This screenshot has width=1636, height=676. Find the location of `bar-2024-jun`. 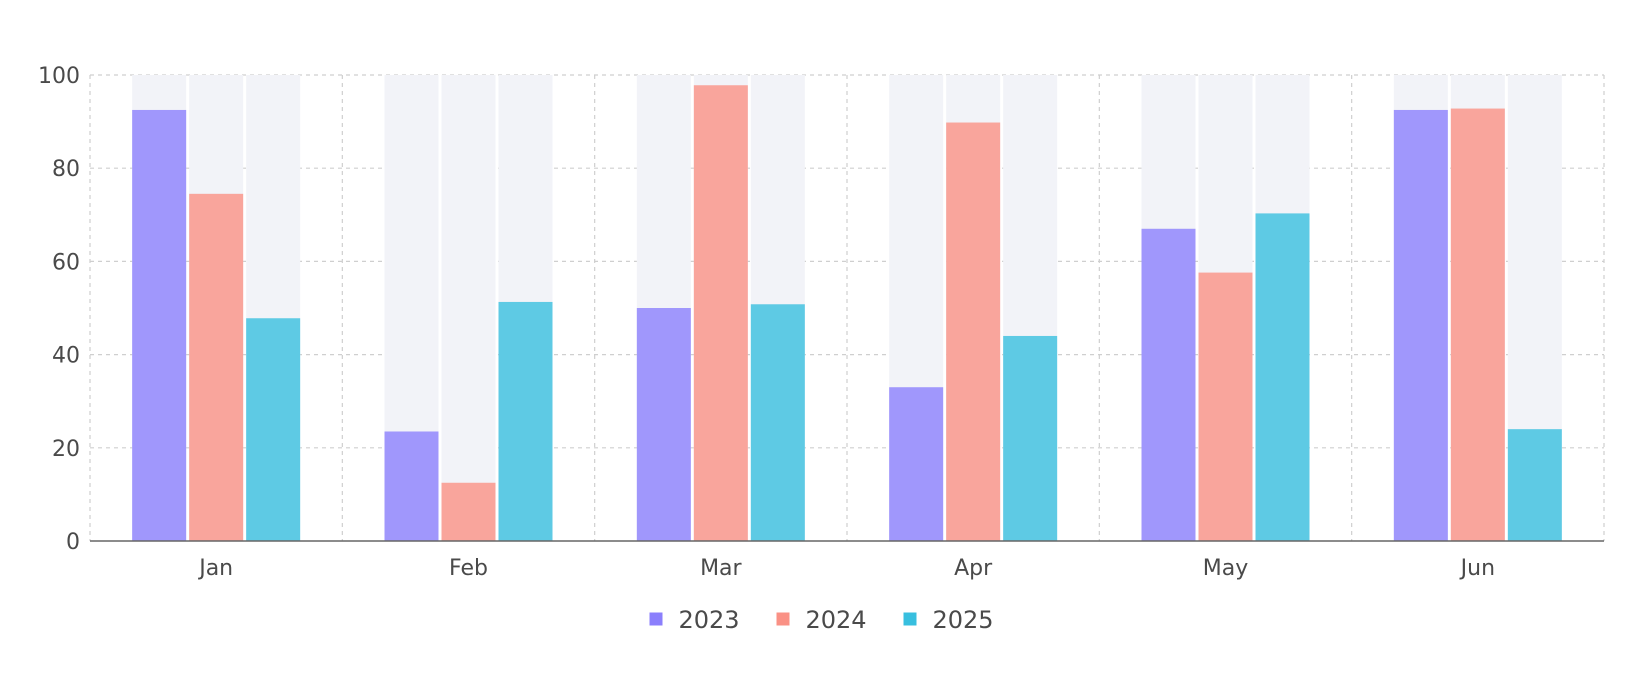

bar-2024-jun is located at coordinates (1478, 325).